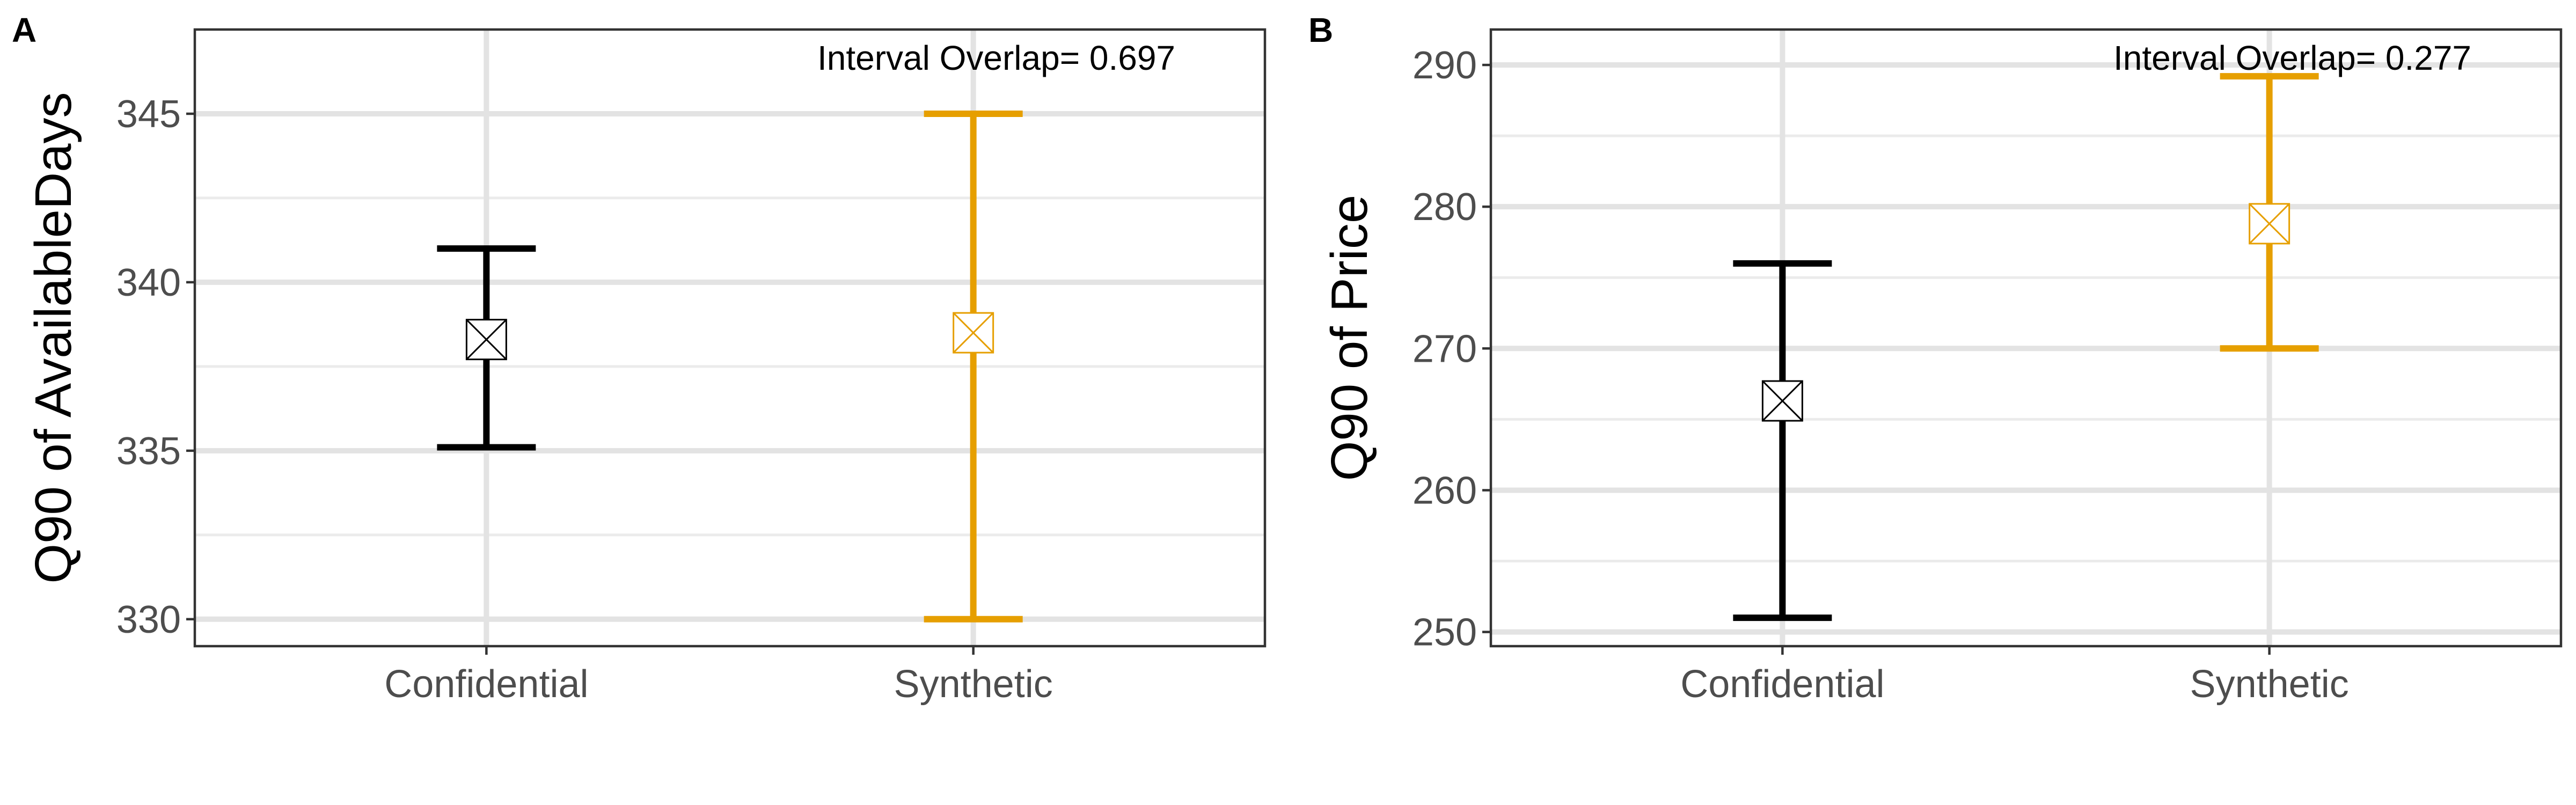 The width and height of the screenshot is (2576, 805). What do you see at coordinates (148, 282) in the screenshot?
I see `panel-a-y-tick-label: 340` at bounding box center [148, 282].